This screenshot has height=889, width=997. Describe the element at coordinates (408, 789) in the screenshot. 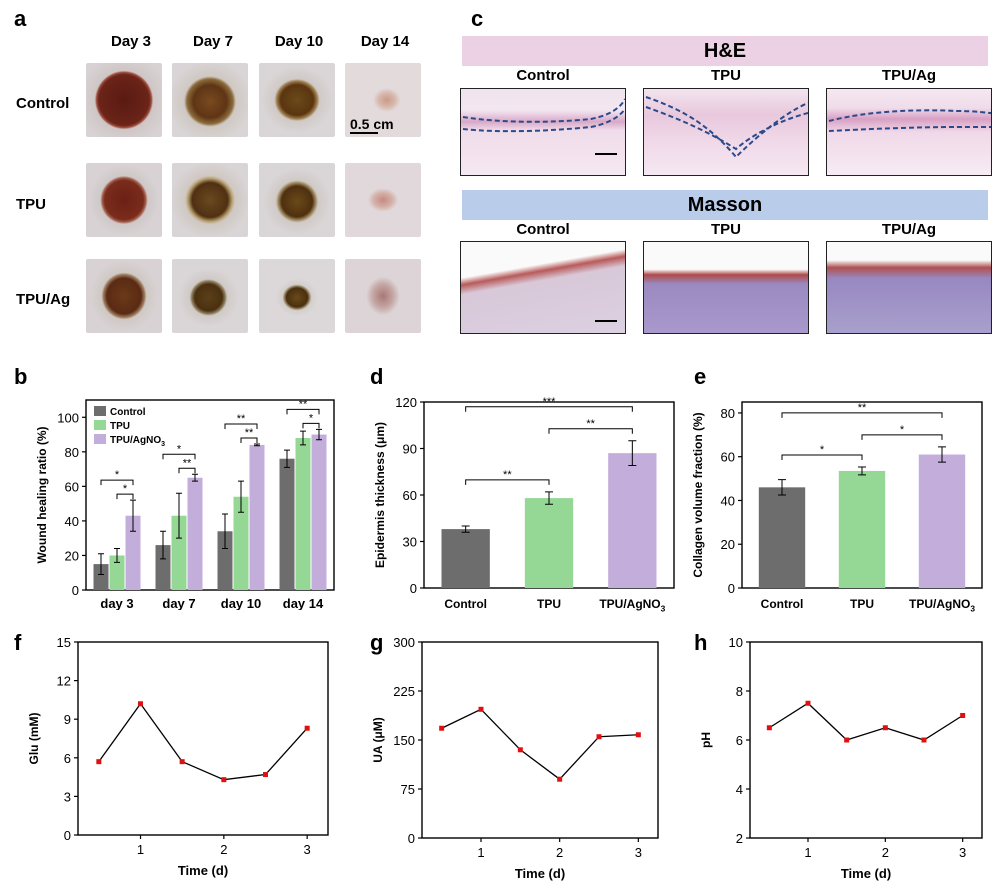

I see `chart-g-ytick-label: 75` at that location.